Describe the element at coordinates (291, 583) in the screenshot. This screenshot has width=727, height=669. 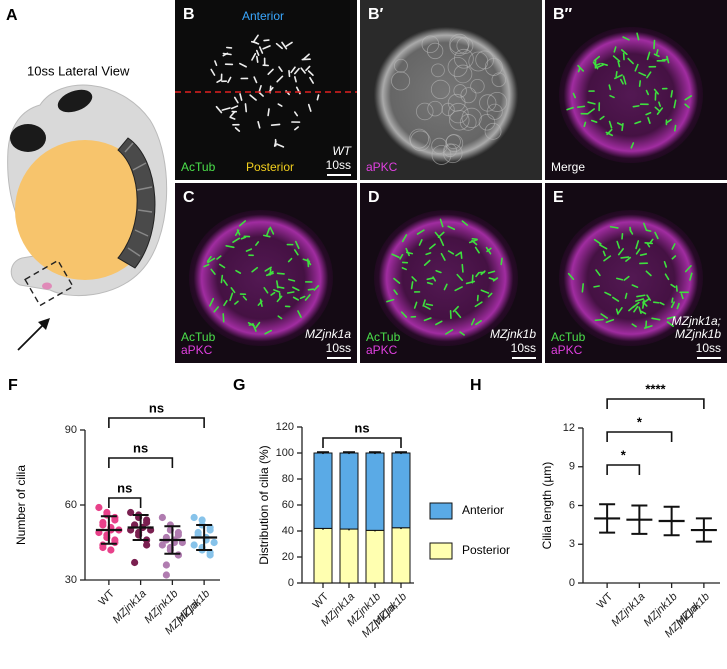
I see `y-tick-label: 0` at that location.